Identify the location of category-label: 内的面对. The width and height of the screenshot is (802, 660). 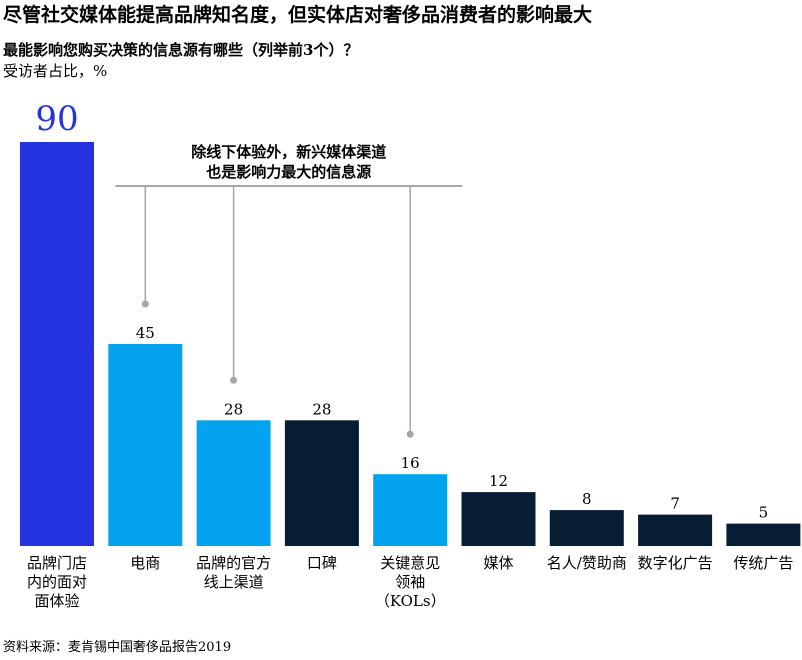
(57, 582).